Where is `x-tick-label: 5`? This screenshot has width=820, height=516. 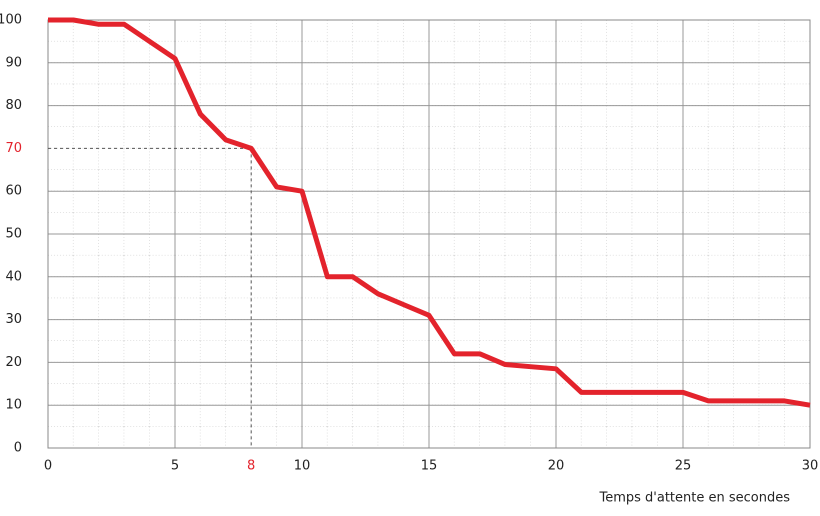
x-tick-label: 5 is located at coordinates (175, 466).